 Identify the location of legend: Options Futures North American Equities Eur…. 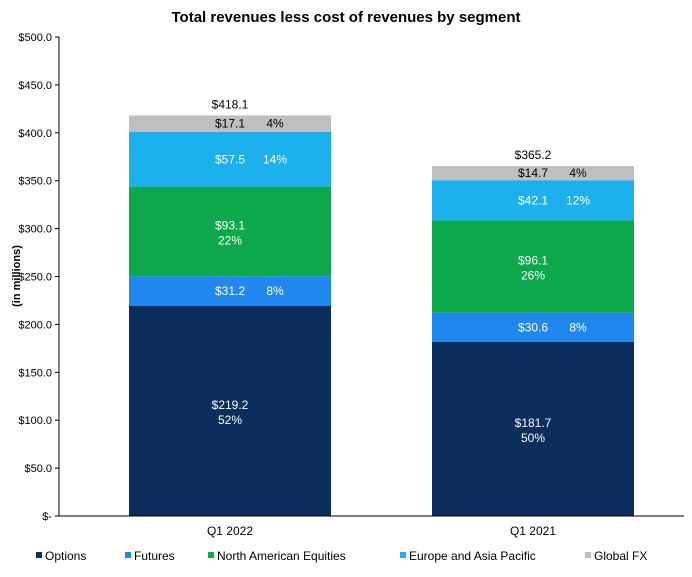
(341, 556).